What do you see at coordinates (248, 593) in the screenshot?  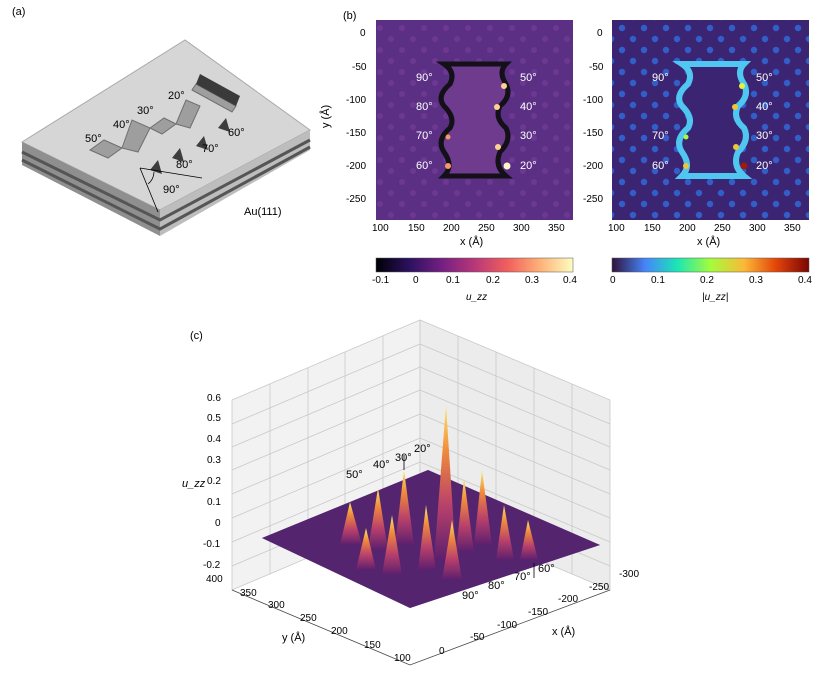 I see `yt-1: 350` at bounding box center [248, 593].